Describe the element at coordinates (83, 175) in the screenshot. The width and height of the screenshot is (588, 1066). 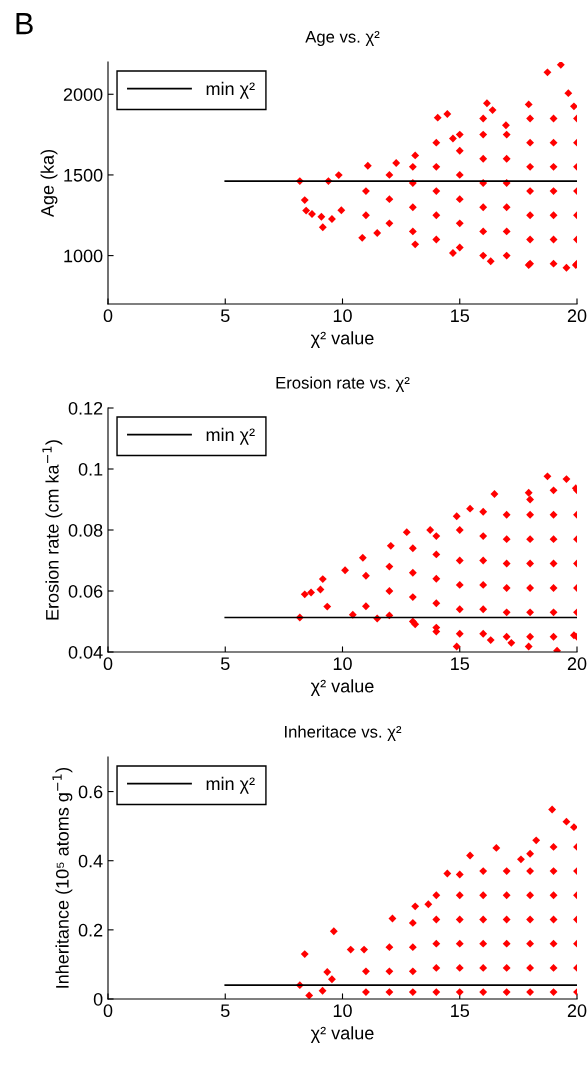
I see `y-tick-label: 1500` at that location.